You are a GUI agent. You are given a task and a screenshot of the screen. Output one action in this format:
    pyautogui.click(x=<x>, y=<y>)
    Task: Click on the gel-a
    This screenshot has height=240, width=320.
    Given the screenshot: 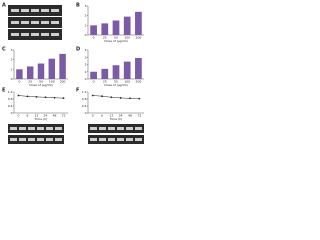 What is the action you would take?
    pyautogui.click(x=35, y=22)
    